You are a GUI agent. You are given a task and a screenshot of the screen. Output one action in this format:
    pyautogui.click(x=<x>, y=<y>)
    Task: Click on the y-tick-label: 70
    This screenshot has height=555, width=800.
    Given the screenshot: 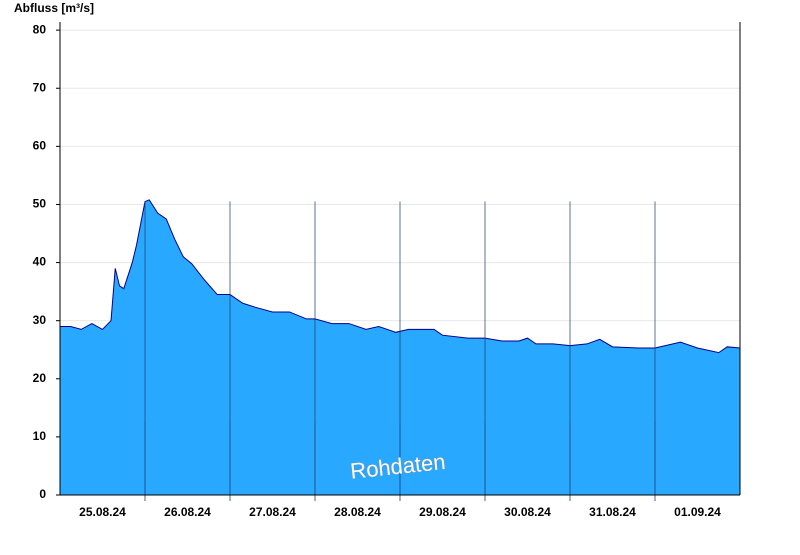 What is the action you would take?
    pyautogui.click(x=40, y=87)
    